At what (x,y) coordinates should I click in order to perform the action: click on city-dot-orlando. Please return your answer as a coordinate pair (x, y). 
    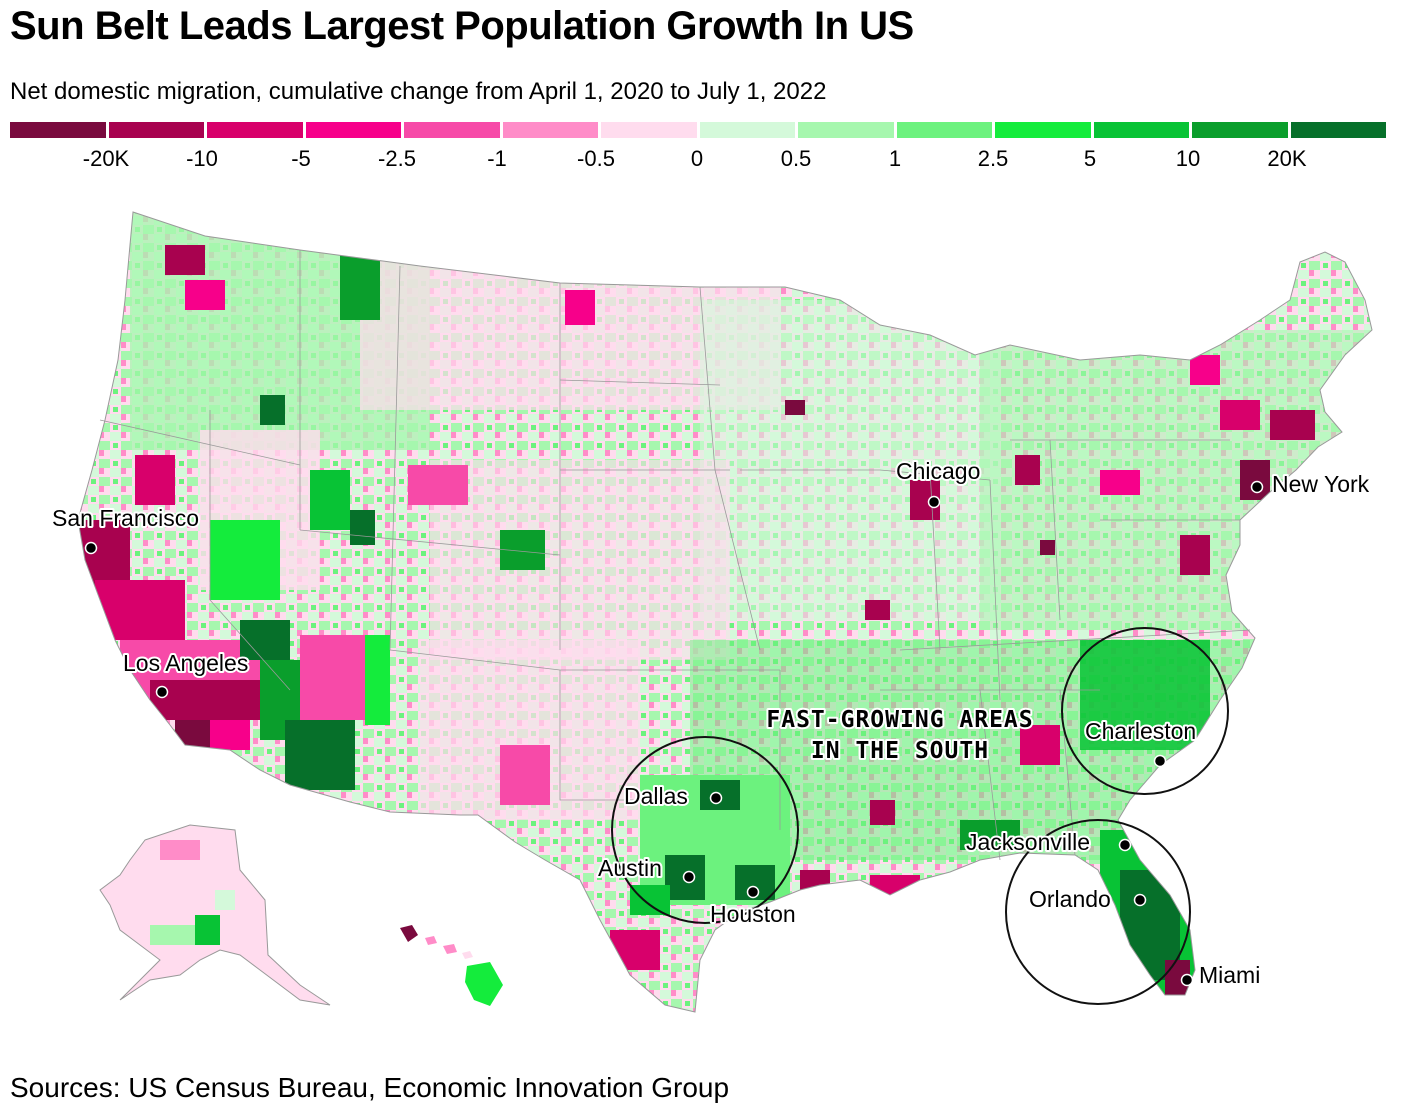
    Looking at the image, I should click on (1140, 900).